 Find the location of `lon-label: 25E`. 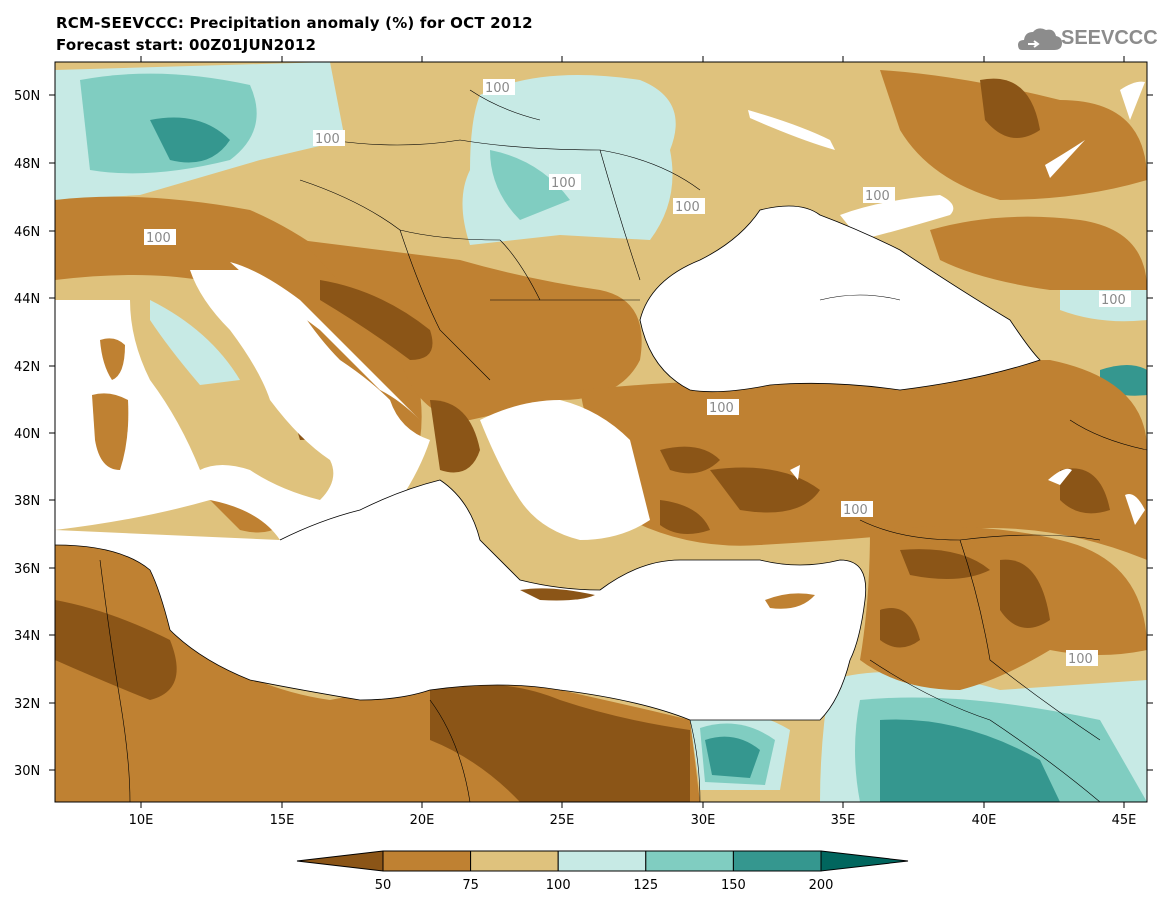

lon-label: 25E is located at coordinates (562, 820).